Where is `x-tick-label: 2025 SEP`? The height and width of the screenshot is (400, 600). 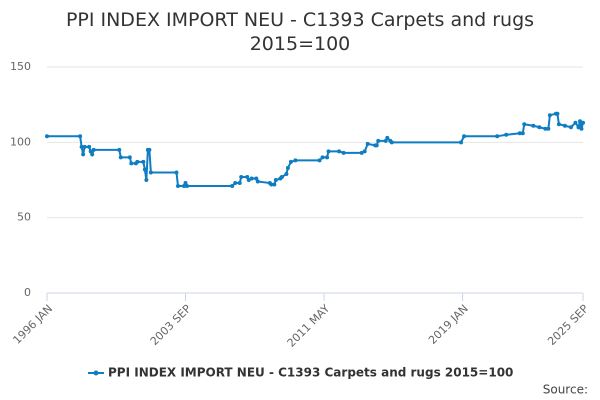
x-tick-label: 2025 SEP is located at coordinates (568, 325).